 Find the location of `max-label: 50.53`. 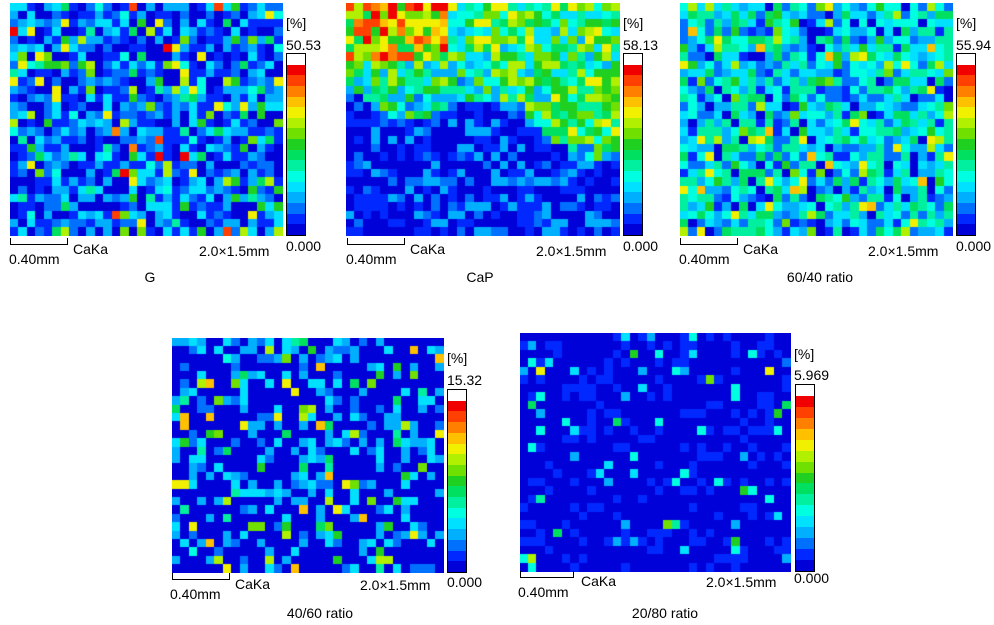

max-label: 50.53 is located at coordinates (304, 45).